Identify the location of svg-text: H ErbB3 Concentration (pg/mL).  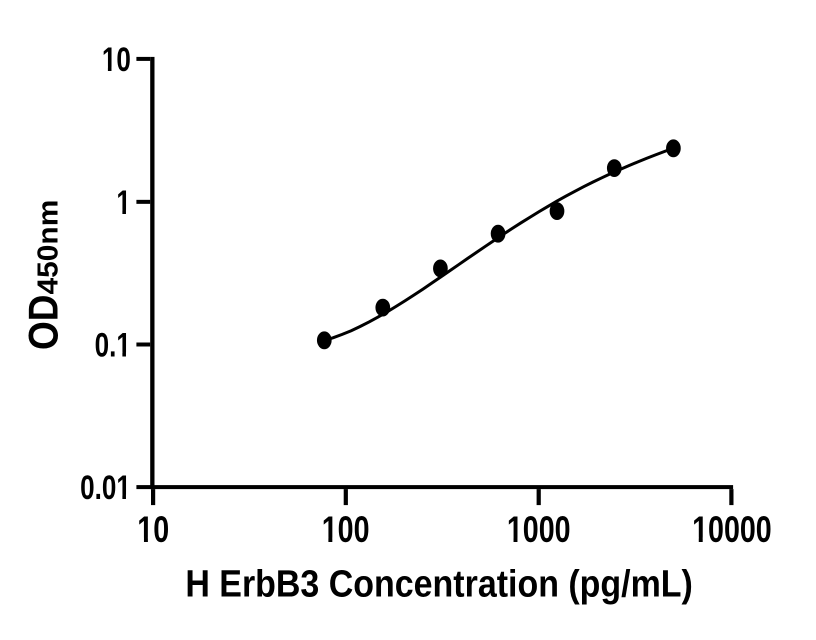
(439, 583).